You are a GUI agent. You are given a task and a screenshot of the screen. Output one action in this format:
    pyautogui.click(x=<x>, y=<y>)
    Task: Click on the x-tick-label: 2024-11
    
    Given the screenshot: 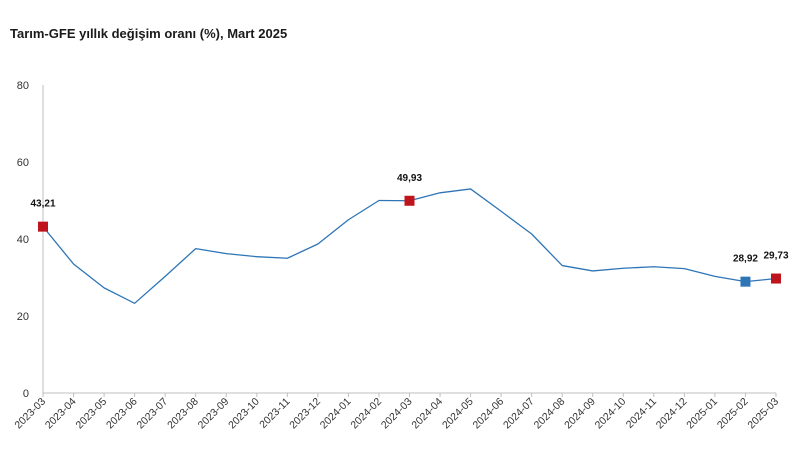 What is the action you would take?
    pyautogui.click(x=641, y=413)
    